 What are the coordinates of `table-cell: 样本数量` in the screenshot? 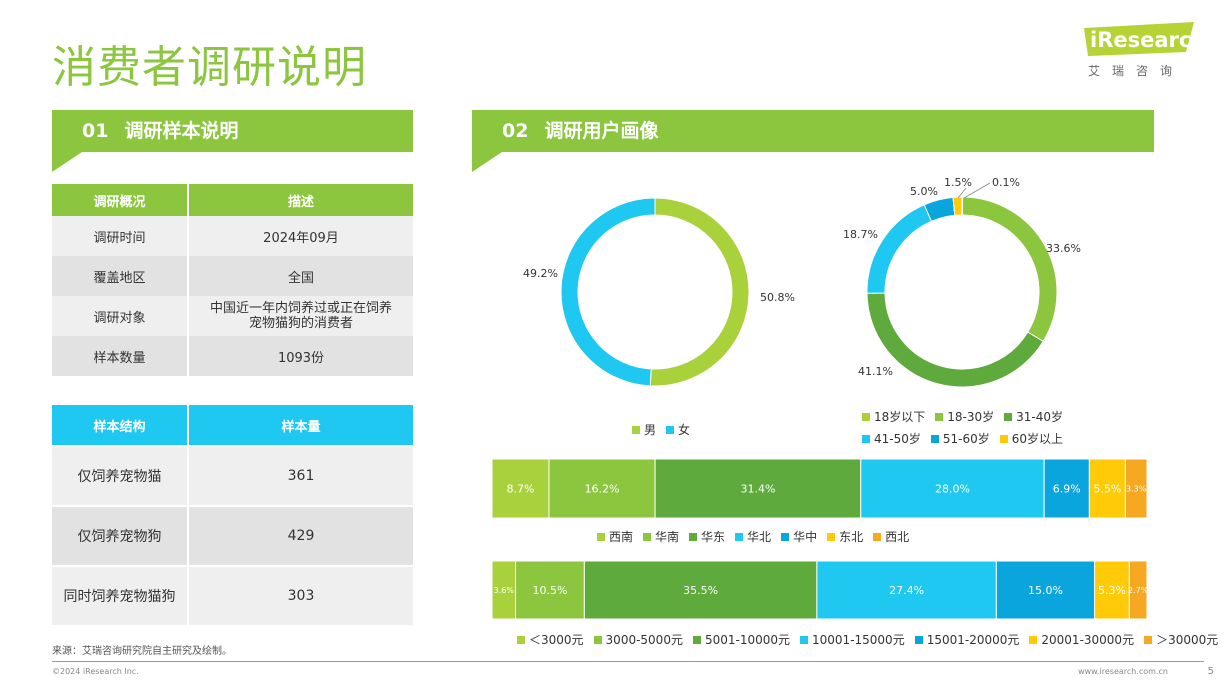 It's located at (119, 356).